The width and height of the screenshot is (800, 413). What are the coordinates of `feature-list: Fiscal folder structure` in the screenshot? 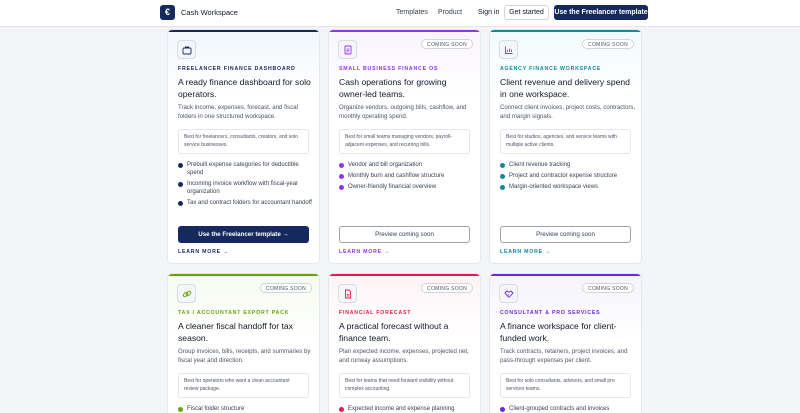 It's located at (245, 409).